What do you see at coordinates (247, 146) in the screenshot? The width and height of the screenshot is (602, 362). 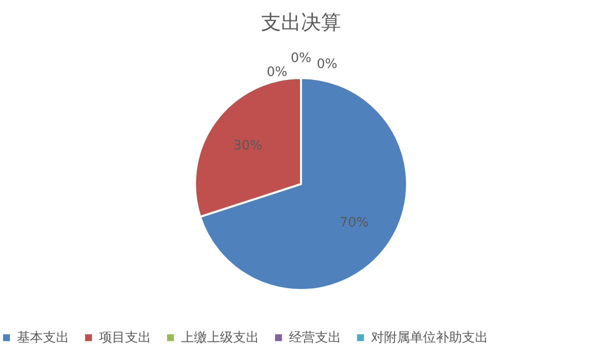 I see `data-label: 30%` at bounding box center [247, 146].